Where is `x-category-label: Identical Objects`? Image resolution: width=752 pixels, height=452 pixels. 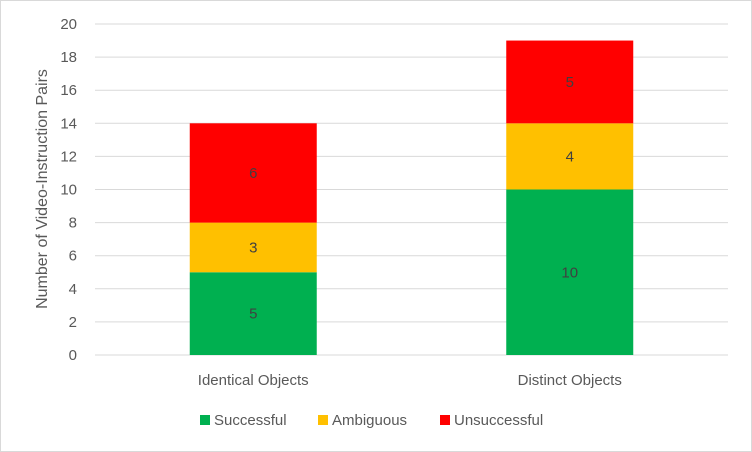
x-category-label: Identical Objects is located at coordinates (253, 380).